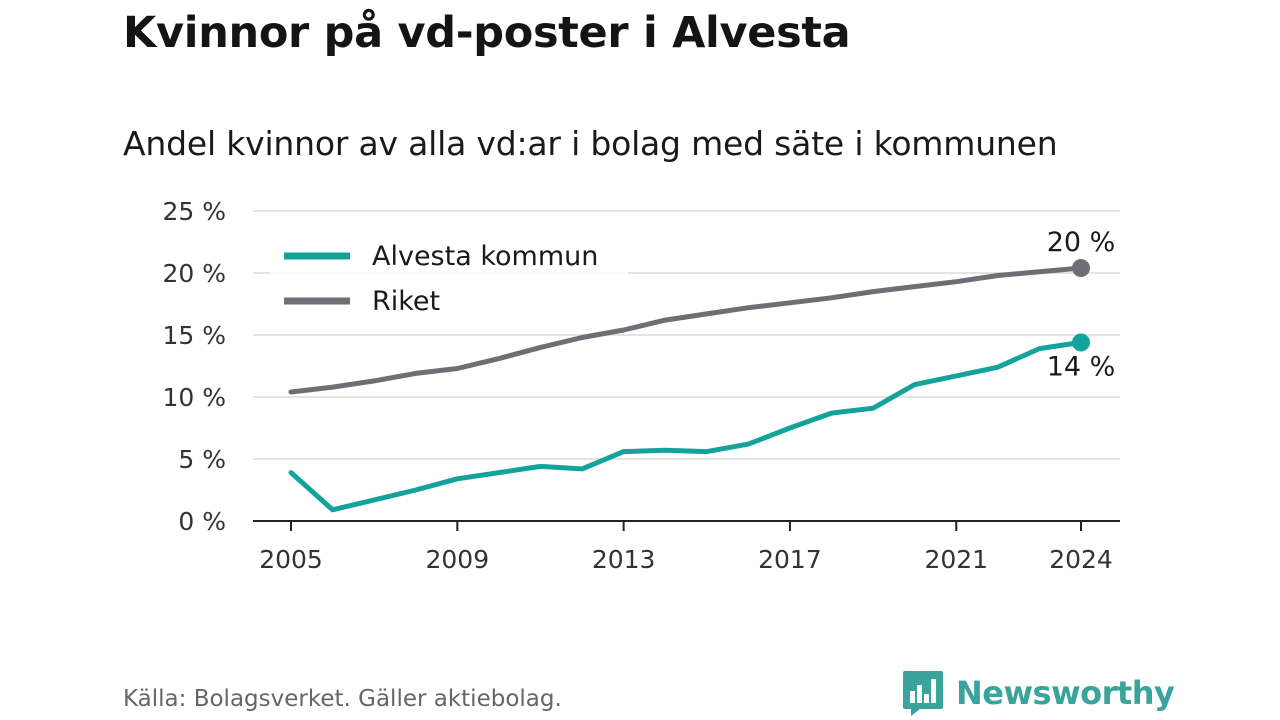 Image resolution: width=1280 pixels, height=720 pixels. What do you see at coordinates (194, 211) in the screenshot?
I see `y-tick-label: 25 %` at bounding box center [194, 211].